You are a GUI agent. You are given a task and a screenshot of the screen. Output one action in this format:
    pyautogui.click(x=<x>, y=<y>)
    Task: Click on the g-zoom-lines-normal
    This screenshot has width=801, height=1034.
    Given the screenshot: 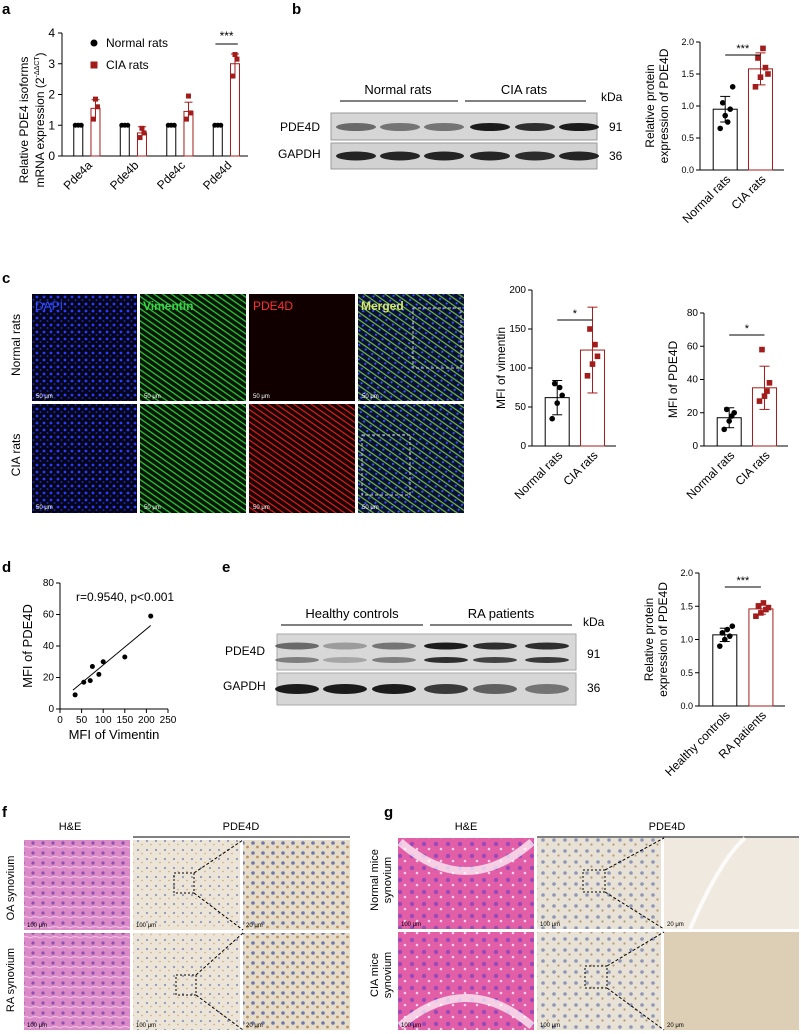 What is the action you would take?
    pyautogui.click(x=634, y=883)
    